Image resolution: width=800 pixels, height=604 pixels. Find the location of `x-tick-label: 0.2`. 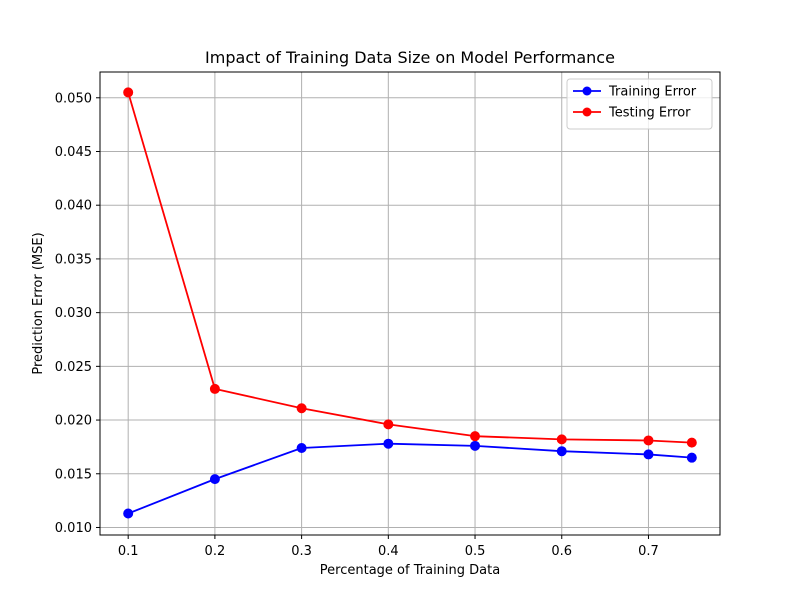

x-tick-label: 0.2 is located at coordinates (215, 551).